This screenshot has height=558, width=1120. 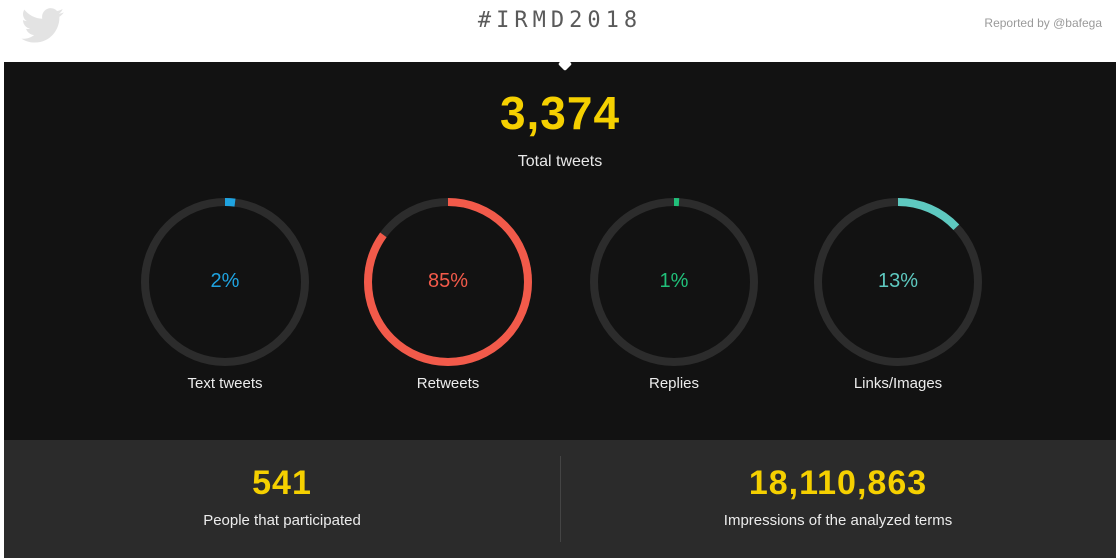 I want to click on impressions-label: Impressions of the analyzed terms, so click(x=838, y=520).